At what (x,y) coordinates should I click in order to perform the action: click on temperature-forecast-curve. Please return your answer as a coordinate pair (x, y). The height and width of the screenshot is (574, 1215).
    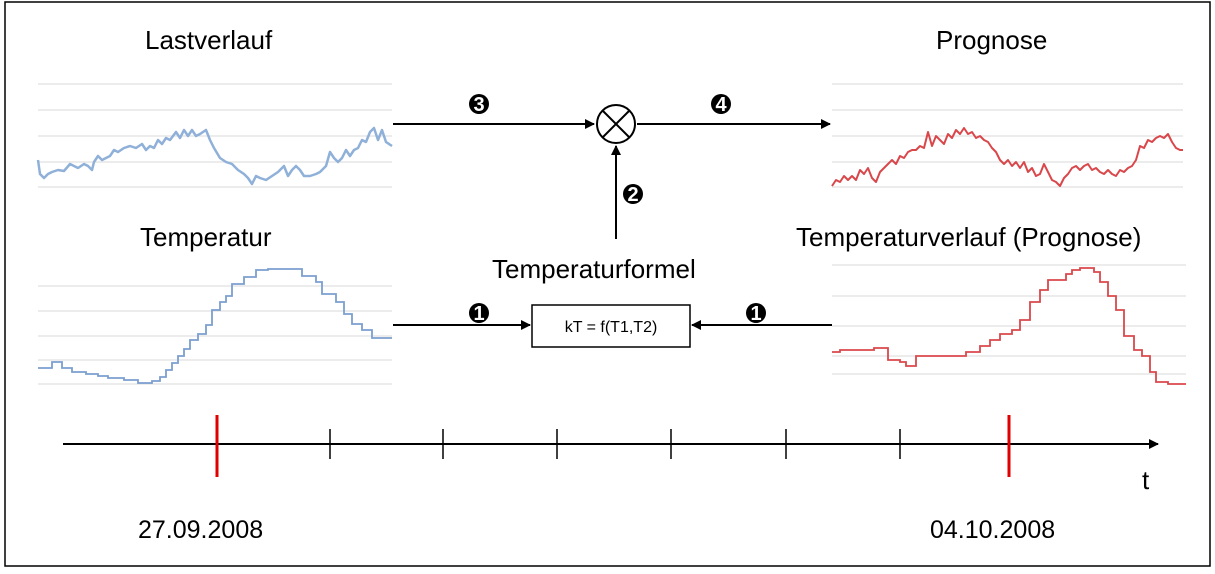
    Looking at the image, I should click on (1009, 326).